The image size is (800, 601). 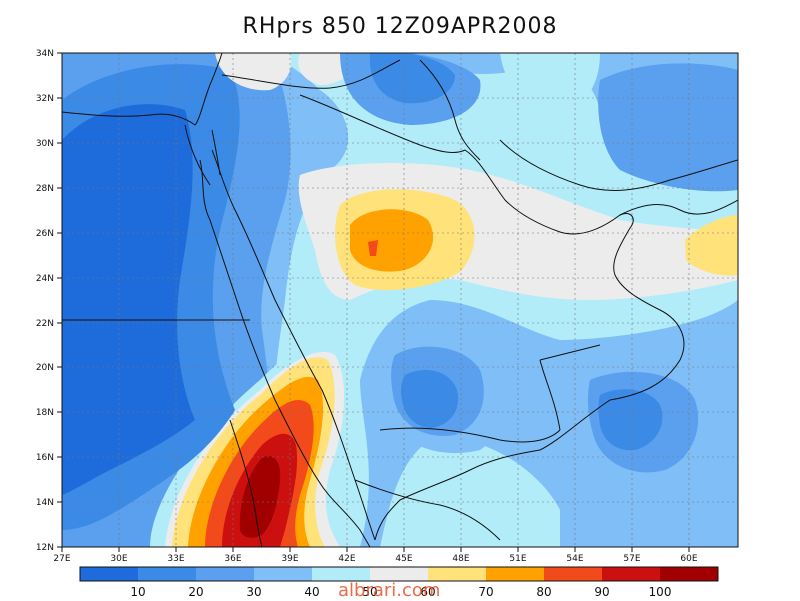 What do you see at coordinates (389, 590) in the screenshot?
I see `watermark: albrari.com` at bounding box center [389, 590].